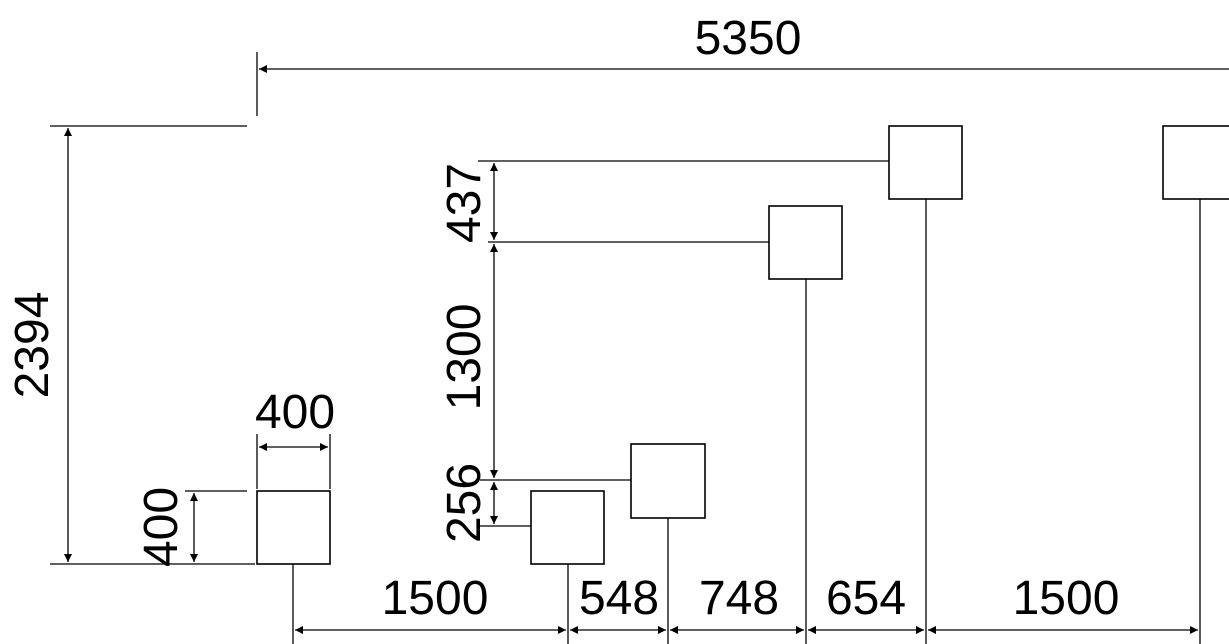 The image size is (1229, 644). What do you see at coordinates (748, 38) in the screenshot?
I see `overall-width-label: 5350` at bounding box center [748, 38].